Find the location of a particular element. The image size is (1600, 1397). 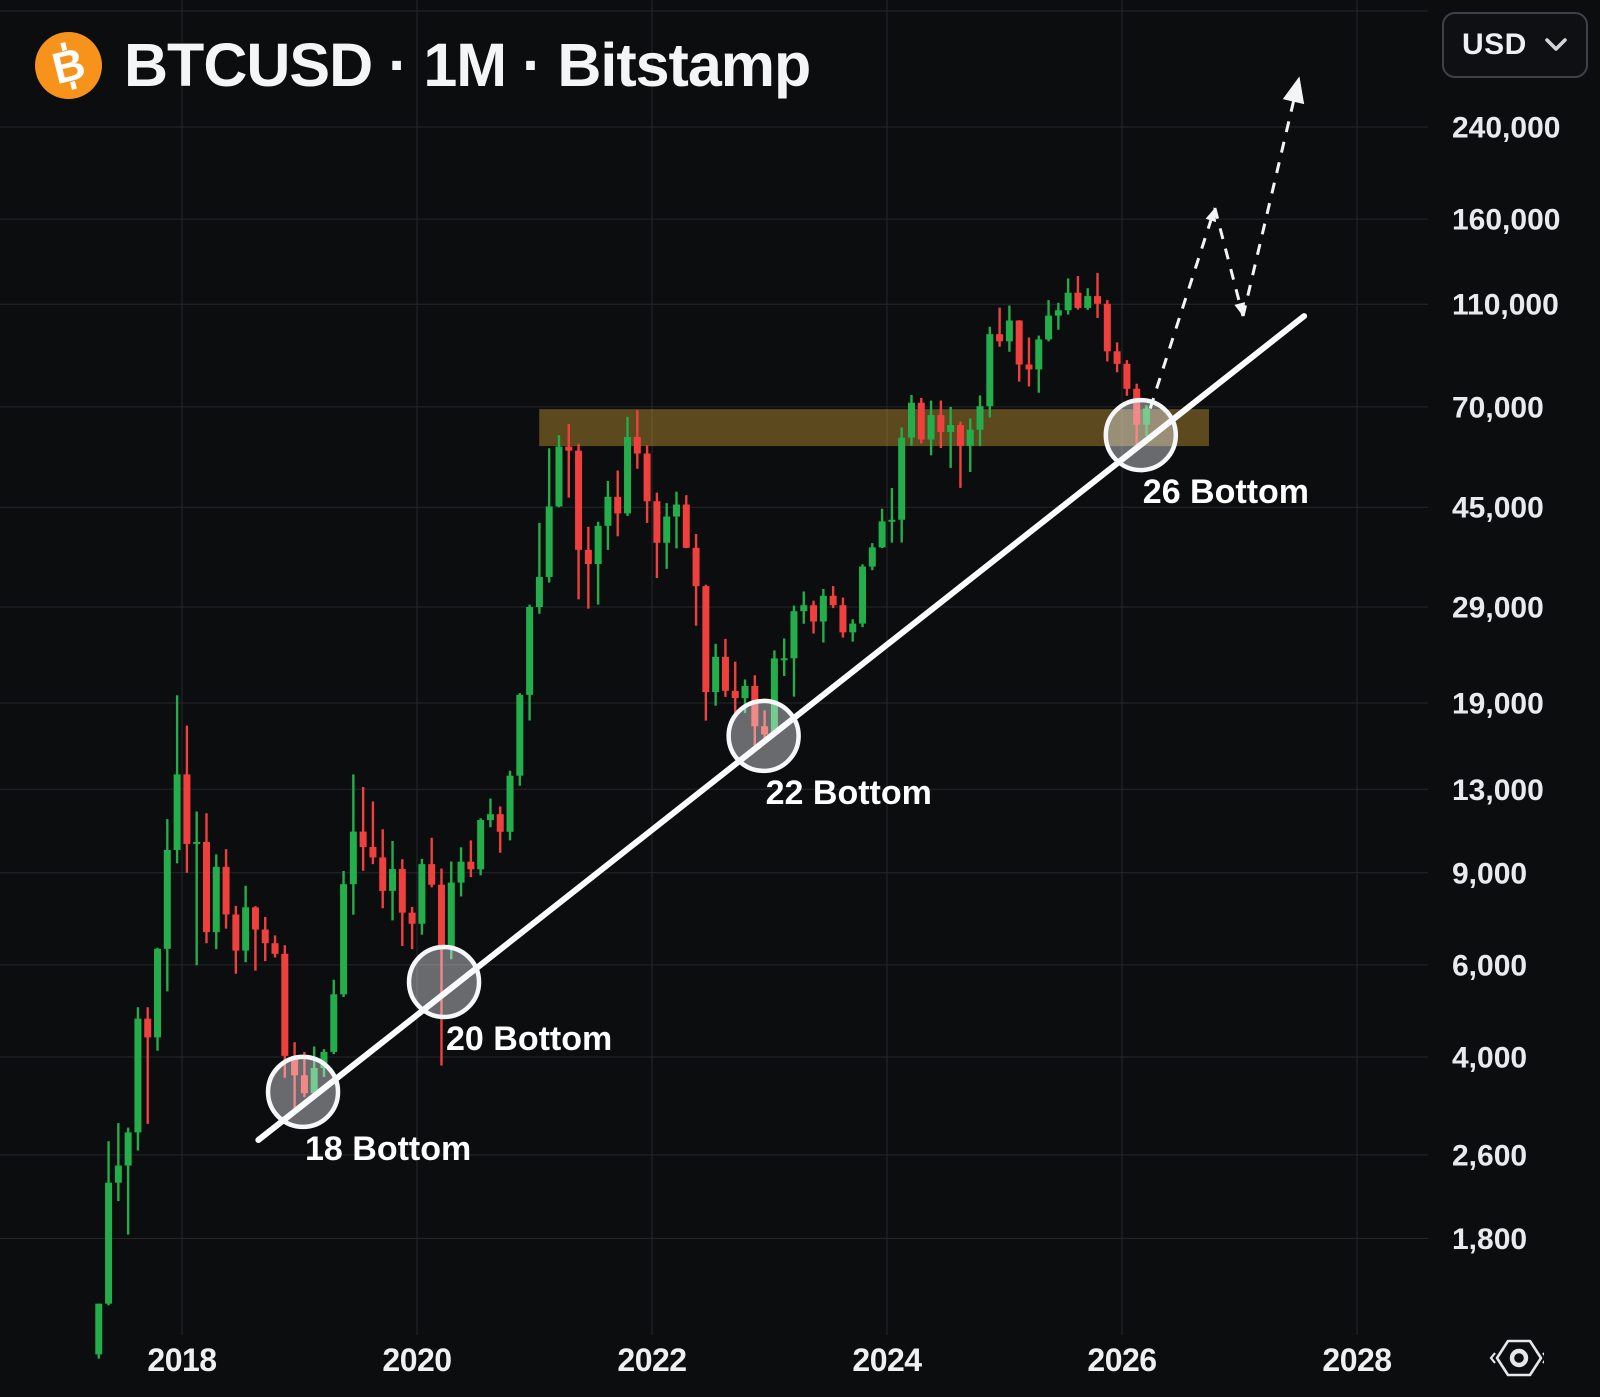

currency-selector: USD is located at coordinates (1515, 45).